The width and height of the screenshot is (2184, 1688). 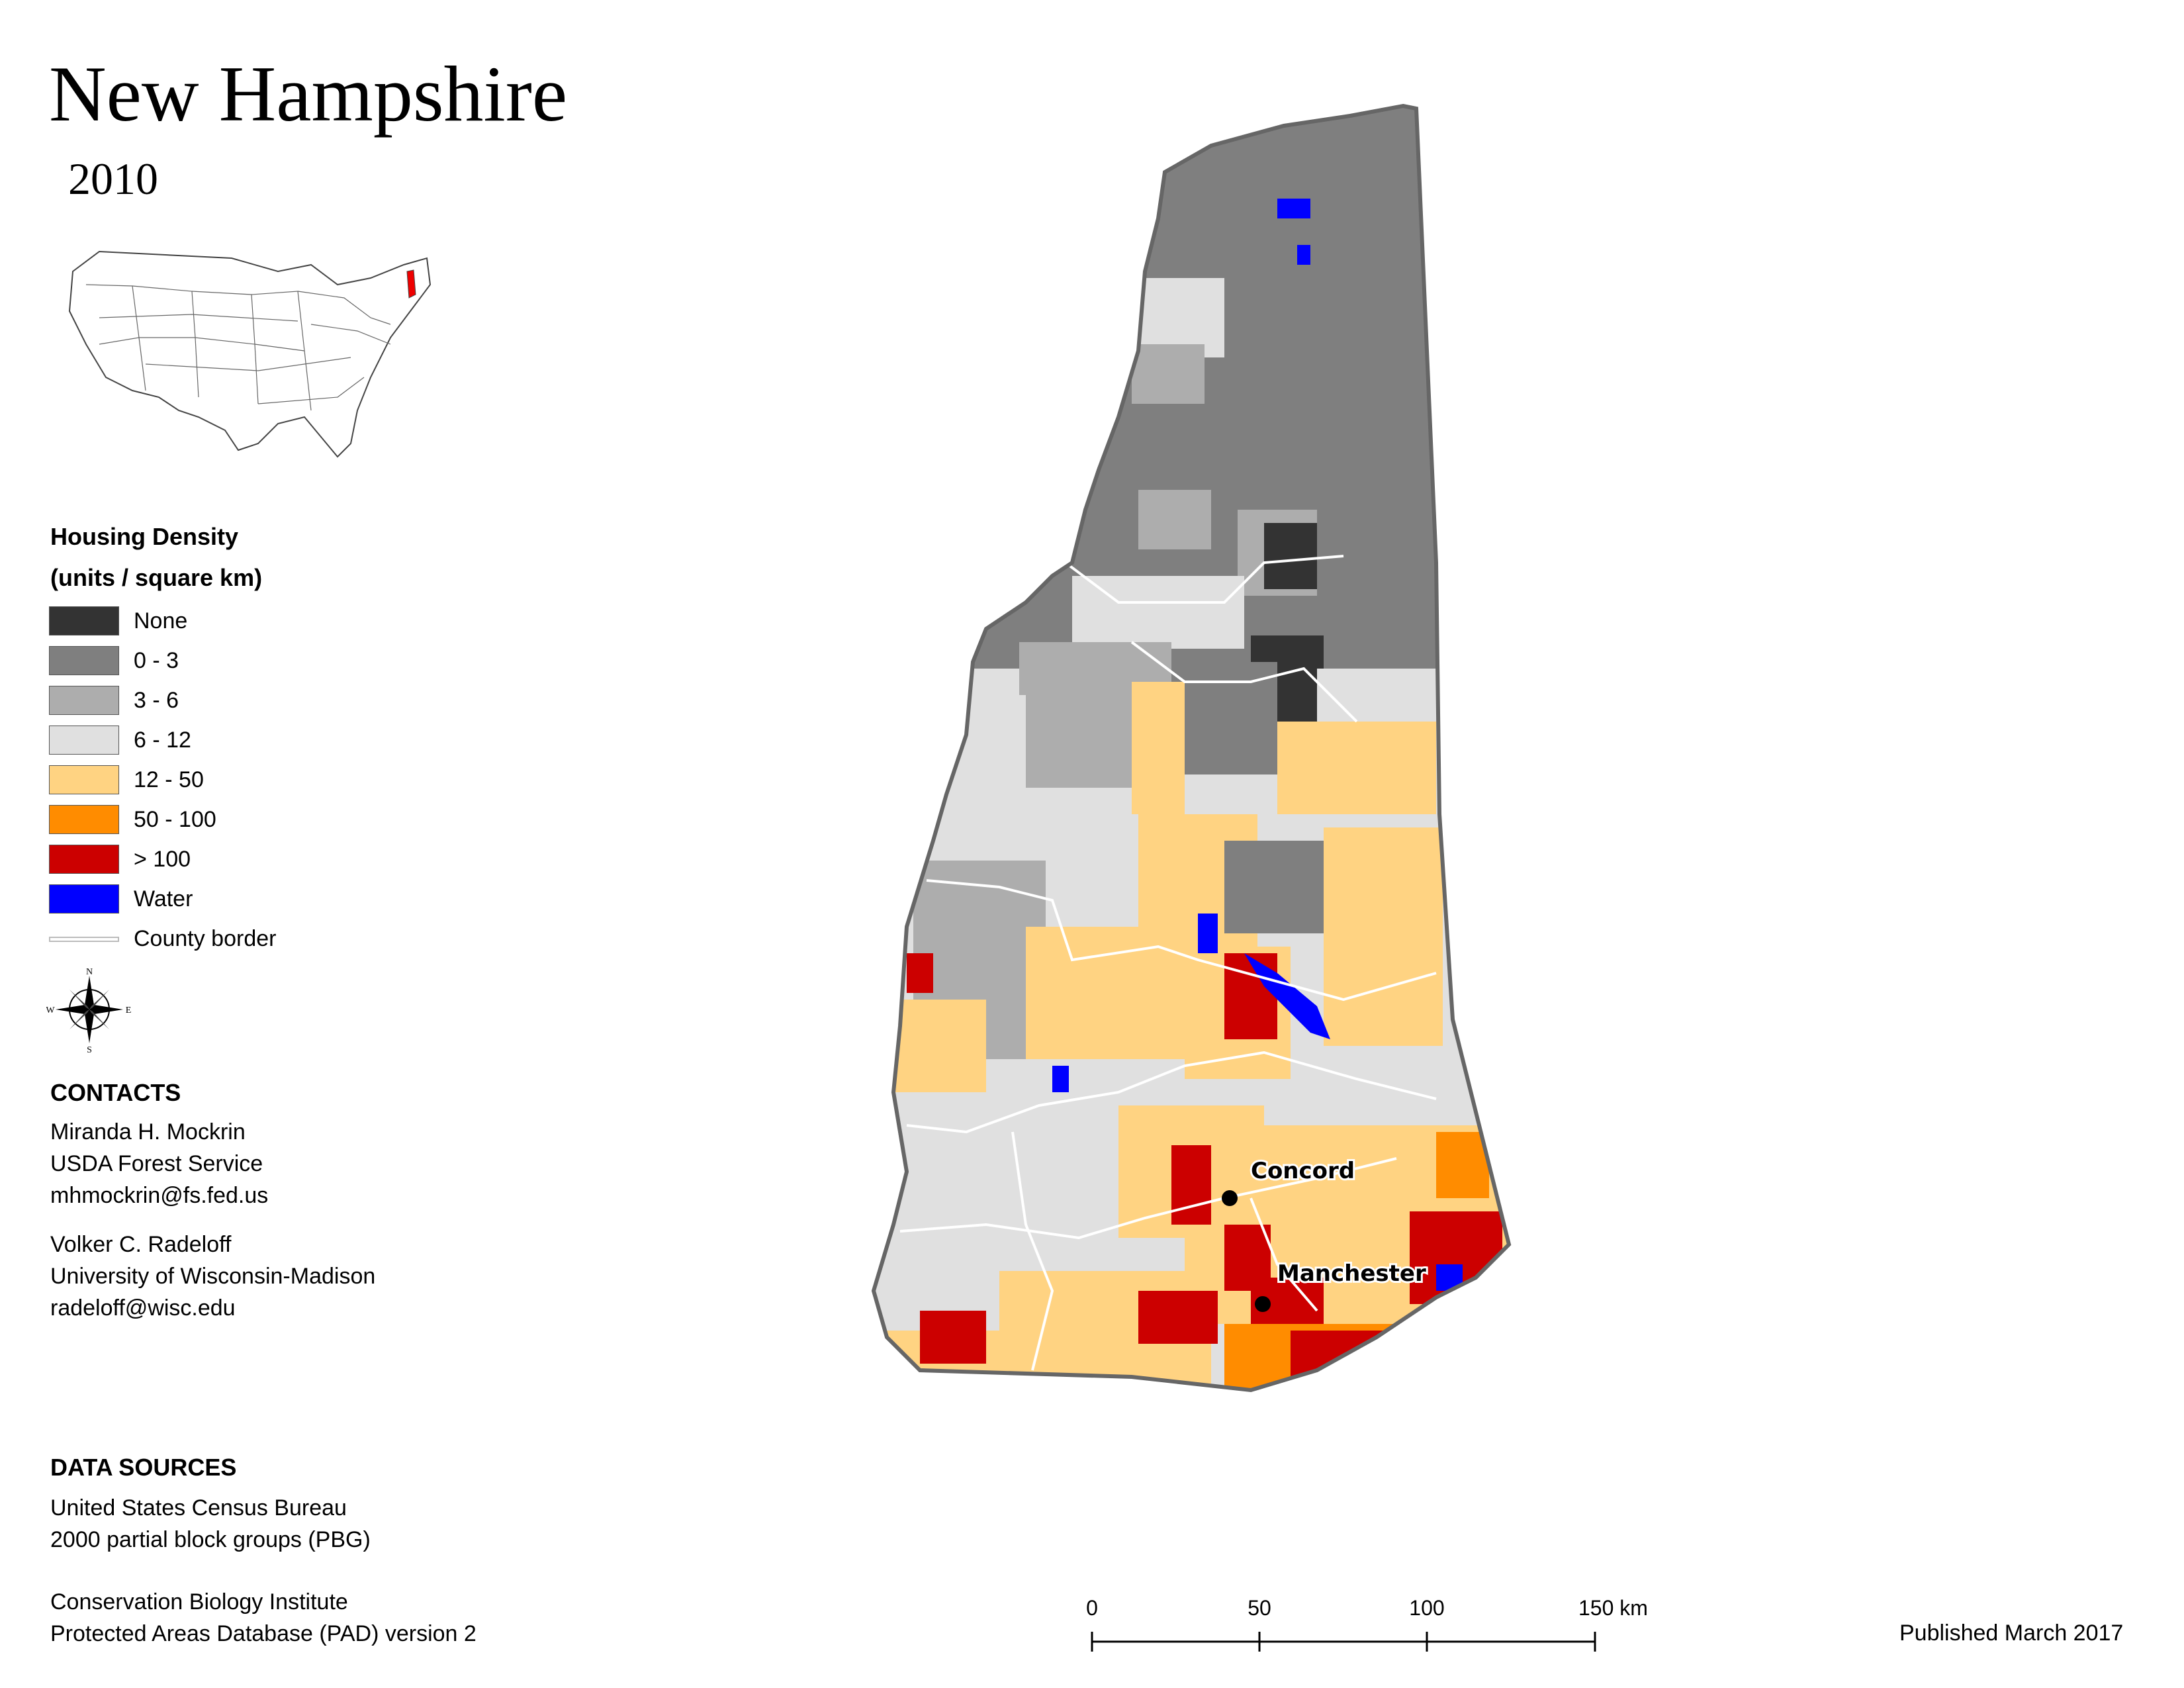 I want to click on compass-south: S, so click(x=89, y=1049).